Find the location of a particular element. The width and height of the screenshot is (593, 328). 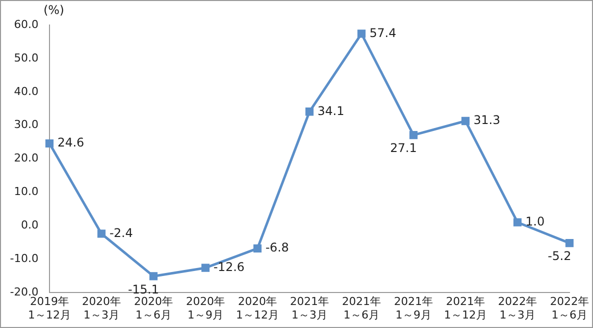

y-tick-label: 30.0 is located at coordinates (26, 125).